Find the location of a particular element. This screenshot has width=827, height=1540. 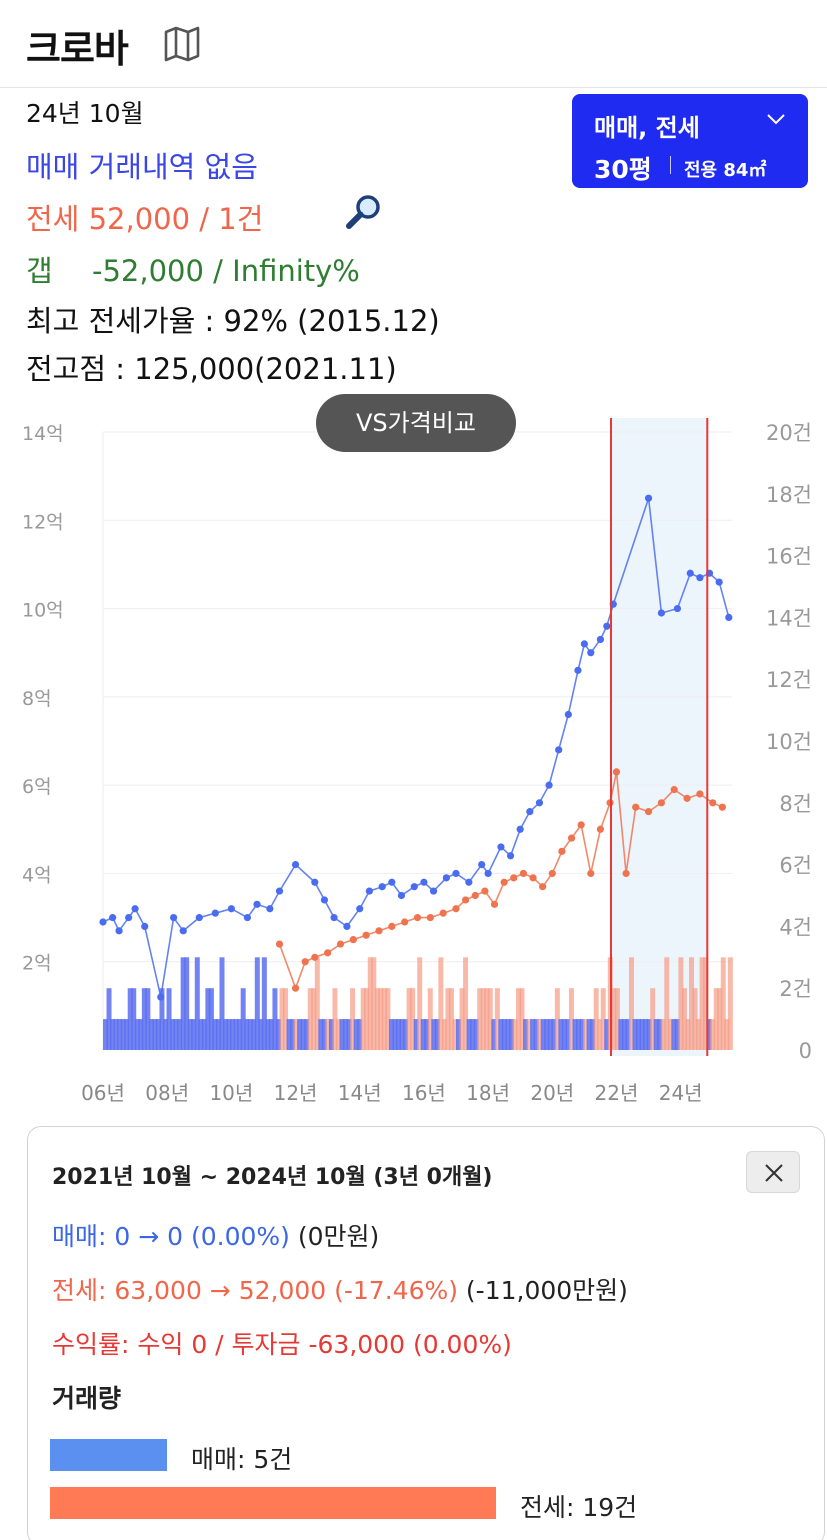

y-left-tick-label: 6억 is located at coordinates (37, 787).